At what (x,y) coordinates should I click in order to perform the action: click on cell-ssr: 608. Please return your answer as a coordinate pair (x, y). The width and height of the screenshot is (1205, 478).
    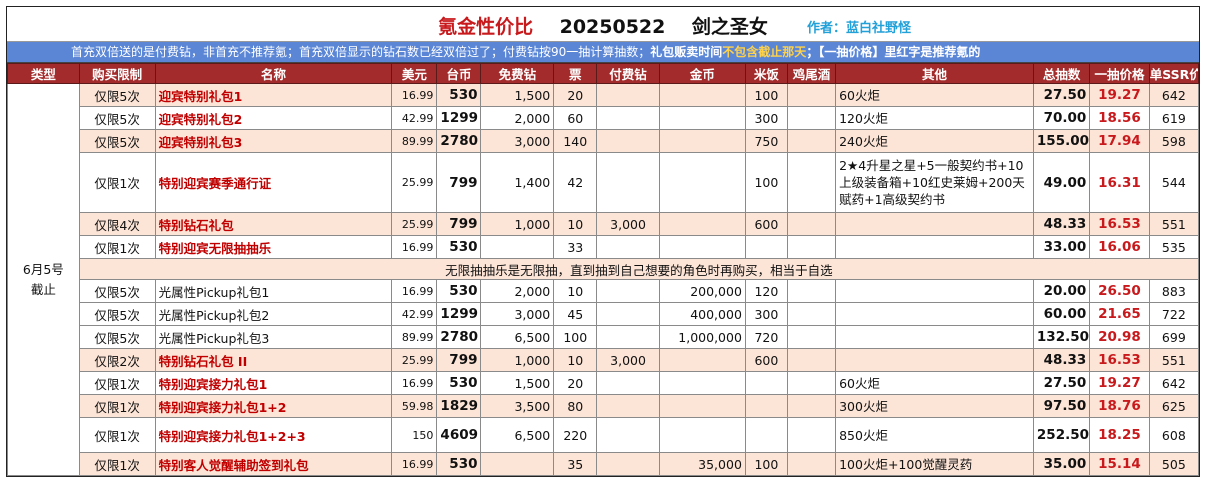
    Looking at the image, I should click on (1174, 435).